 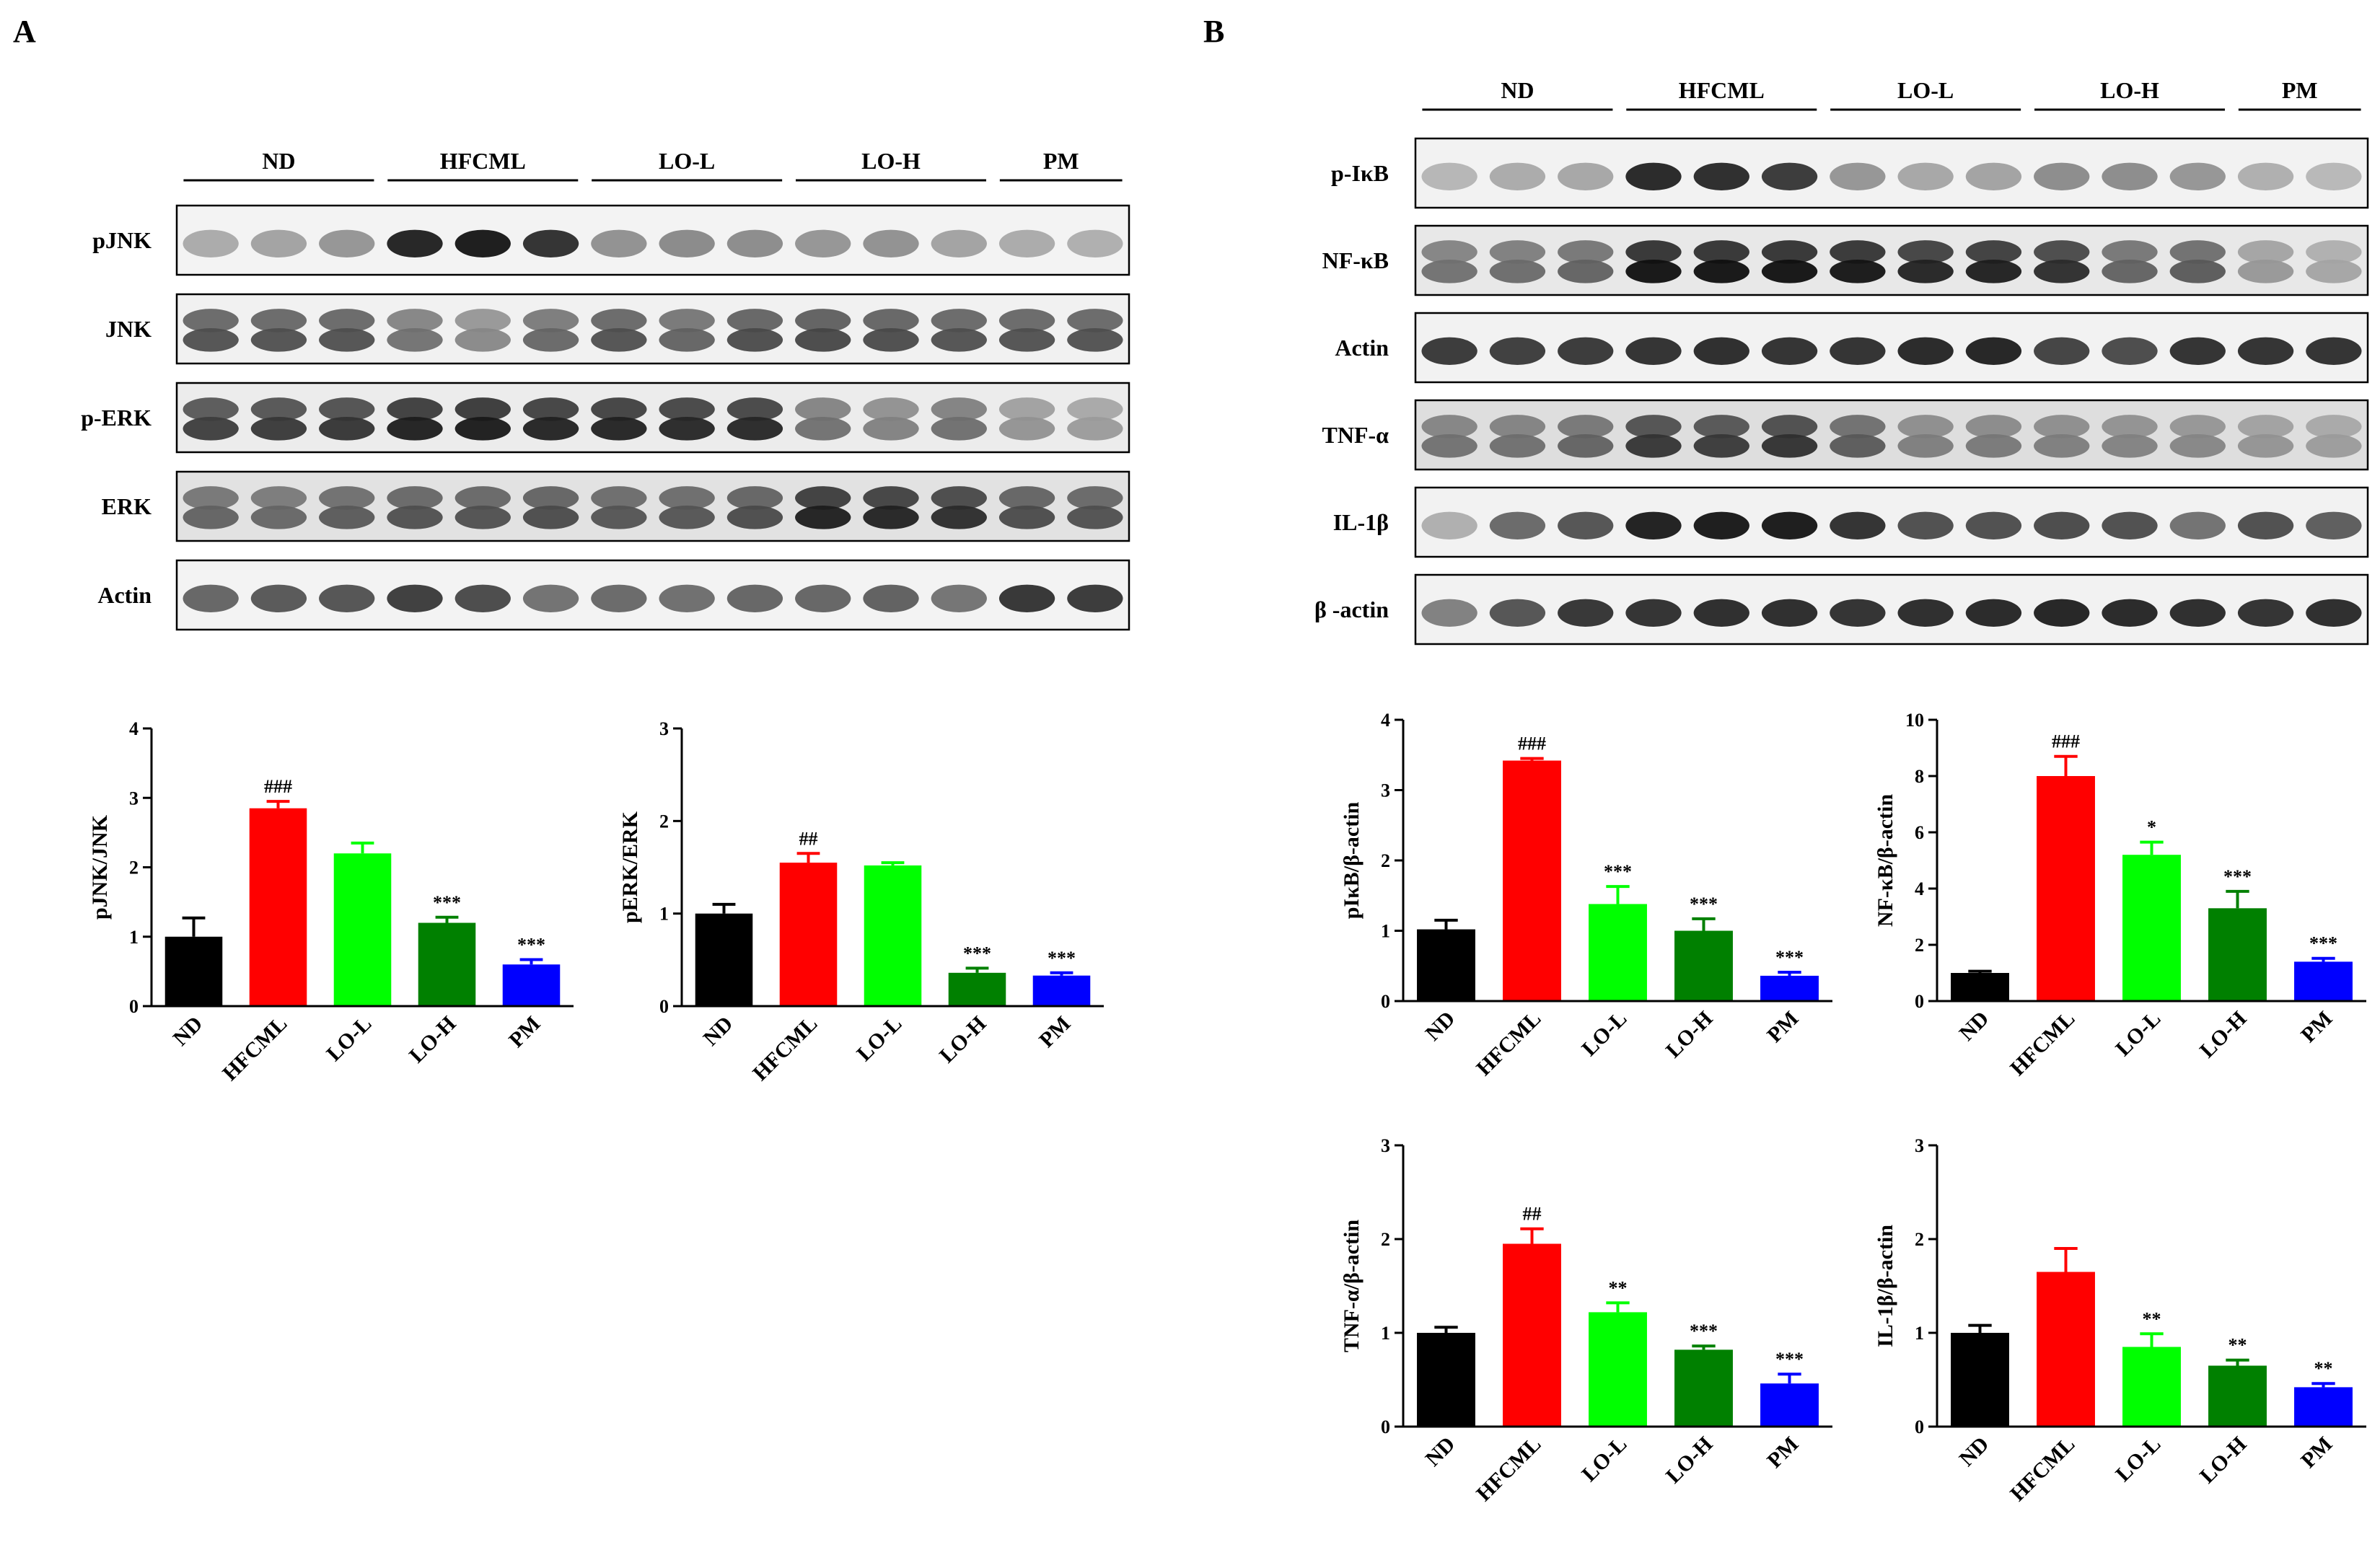 I want to click on bar-lo-l, so click(x=2151, y=1387).